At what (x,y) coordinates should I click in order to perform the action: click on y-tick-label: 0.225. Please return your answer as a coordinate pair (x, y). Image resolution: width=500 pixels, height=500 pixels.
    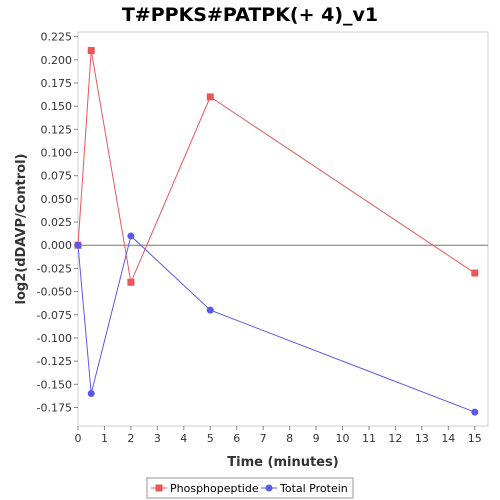
    Looking at the image, I should click on (57, 37).